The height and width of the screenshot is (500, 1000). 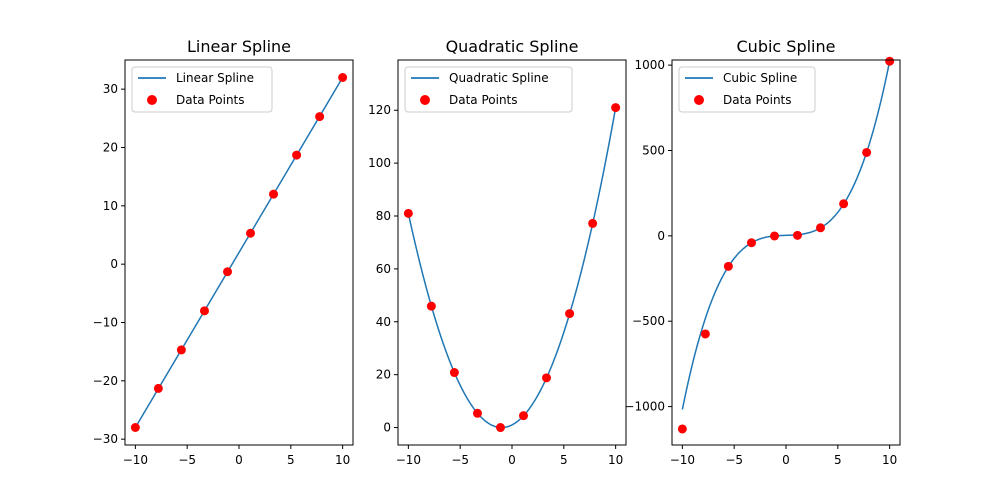 I want to click on y-axis-ticks: −30 −20 −10 0 10 20 30, so click(x=109, y=264).